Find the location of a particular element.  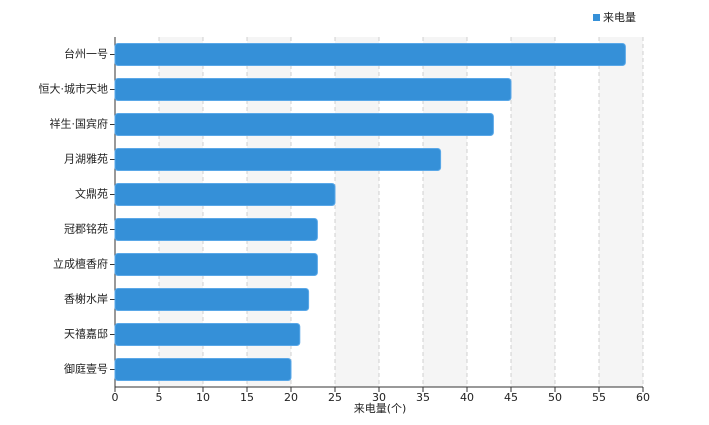

x-tick-label: 20 is located at coordinates (291, 397).